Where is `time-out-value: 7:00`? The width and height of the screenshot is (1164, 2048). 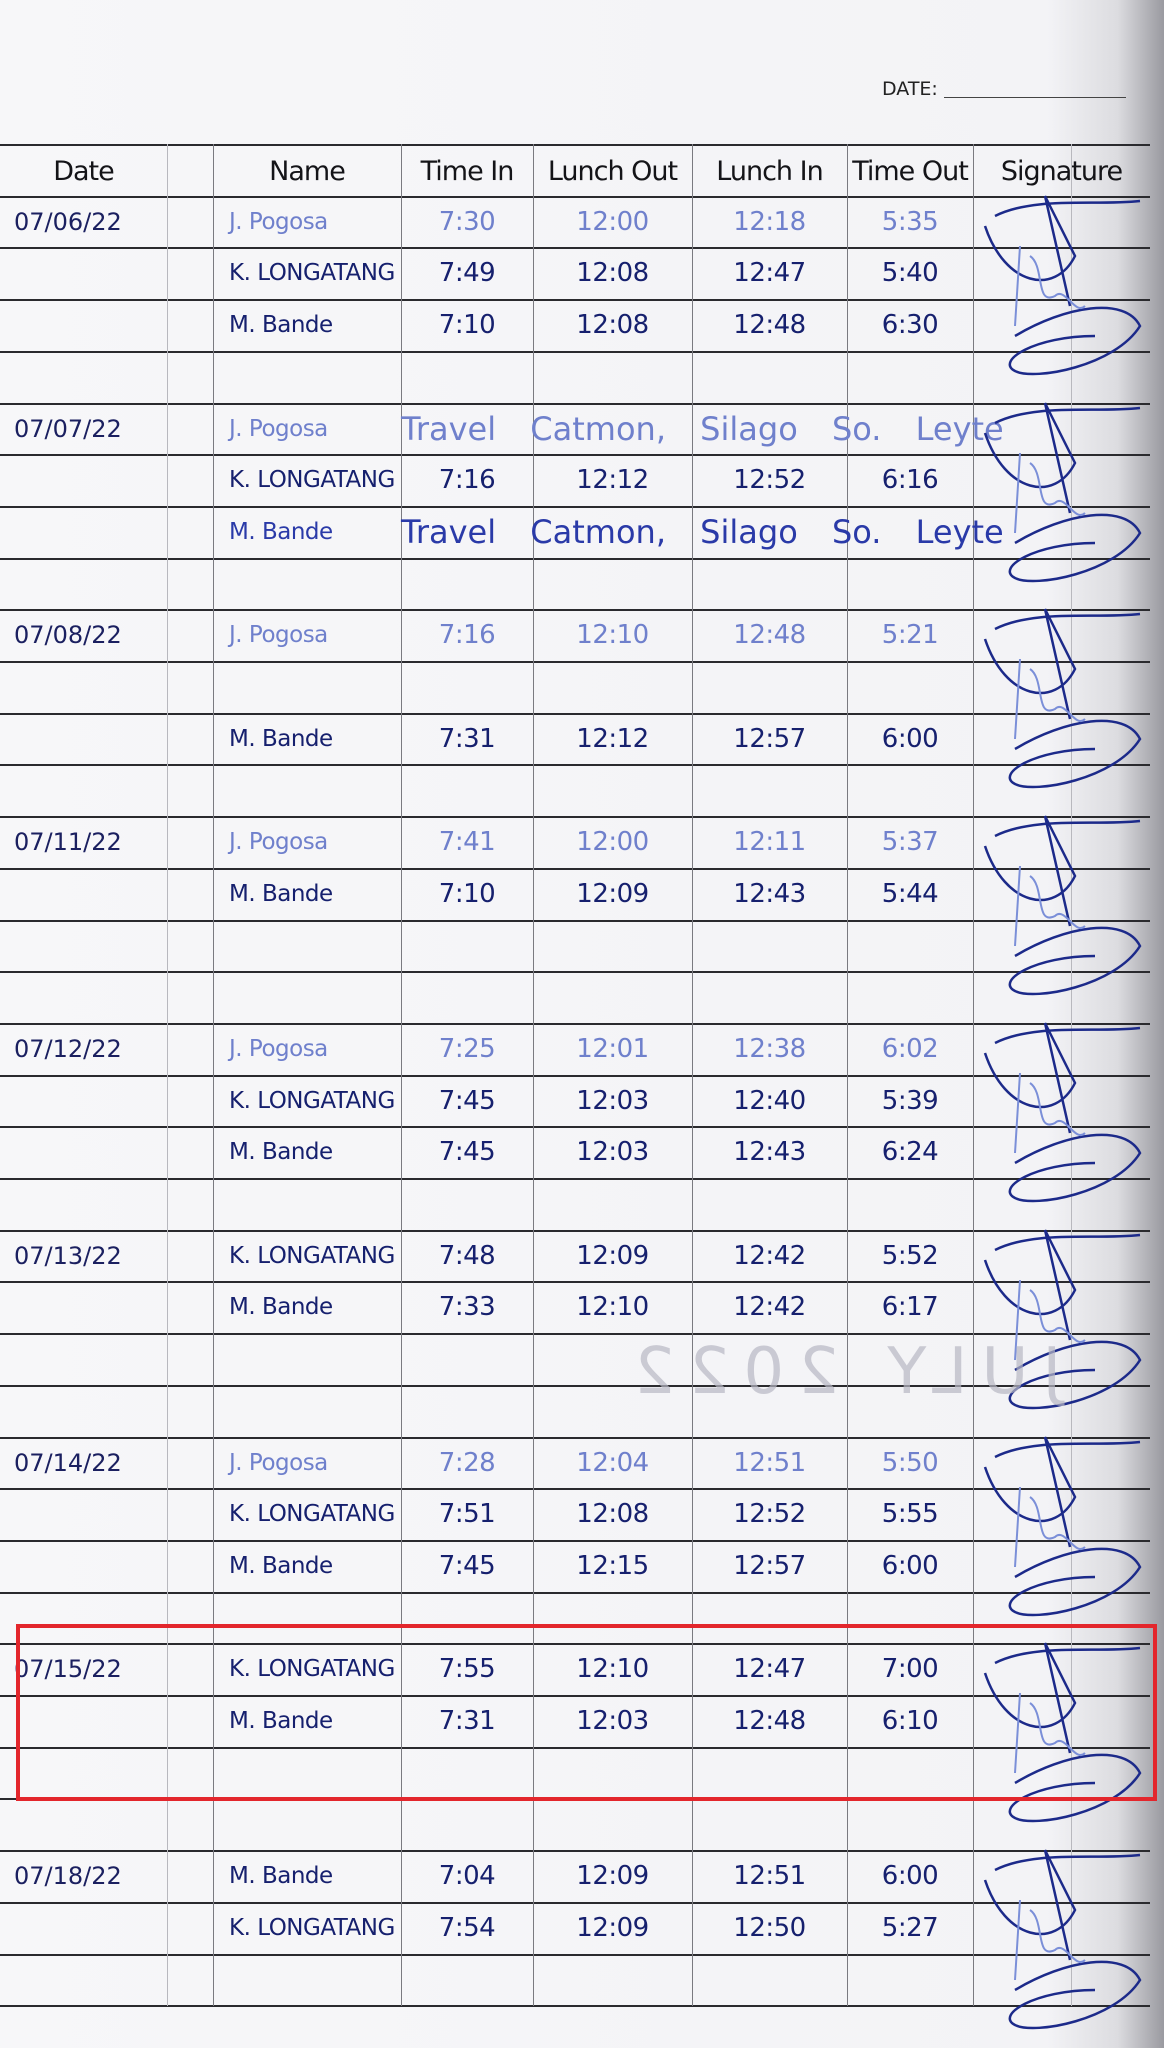
time-out-value: 7:00 is located at coordinates (910, 1669).